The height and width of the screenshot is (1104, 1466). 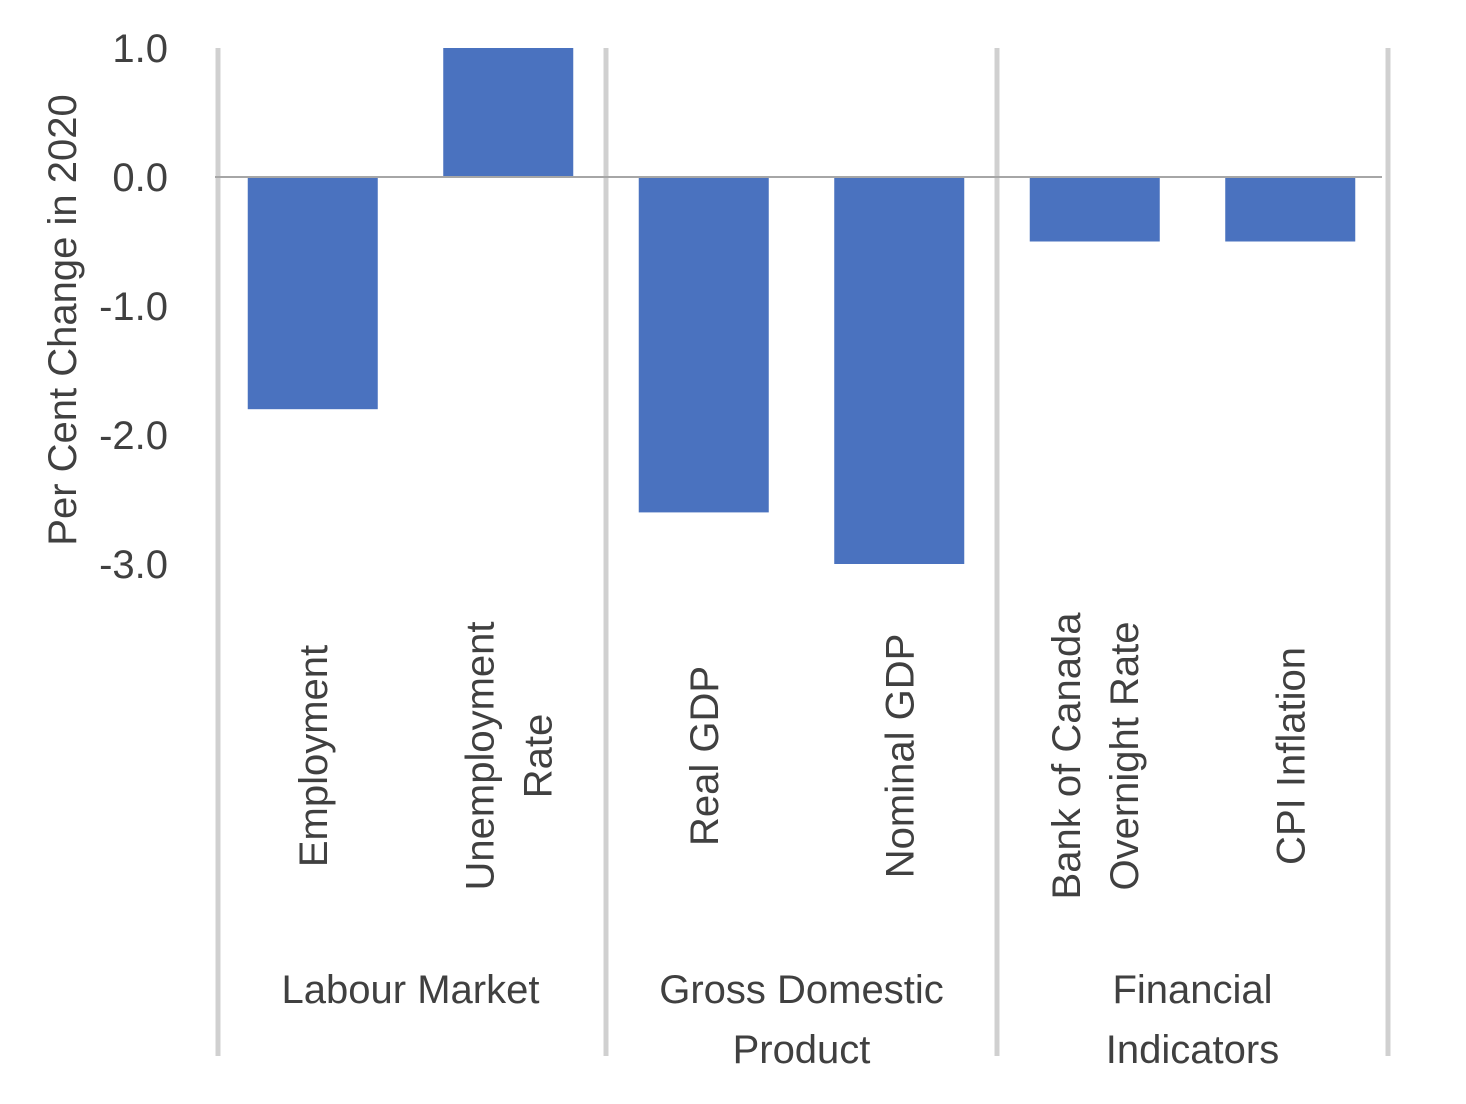 I want to click on group-label: Financial Indicators, so click(x=1192, y=1020).